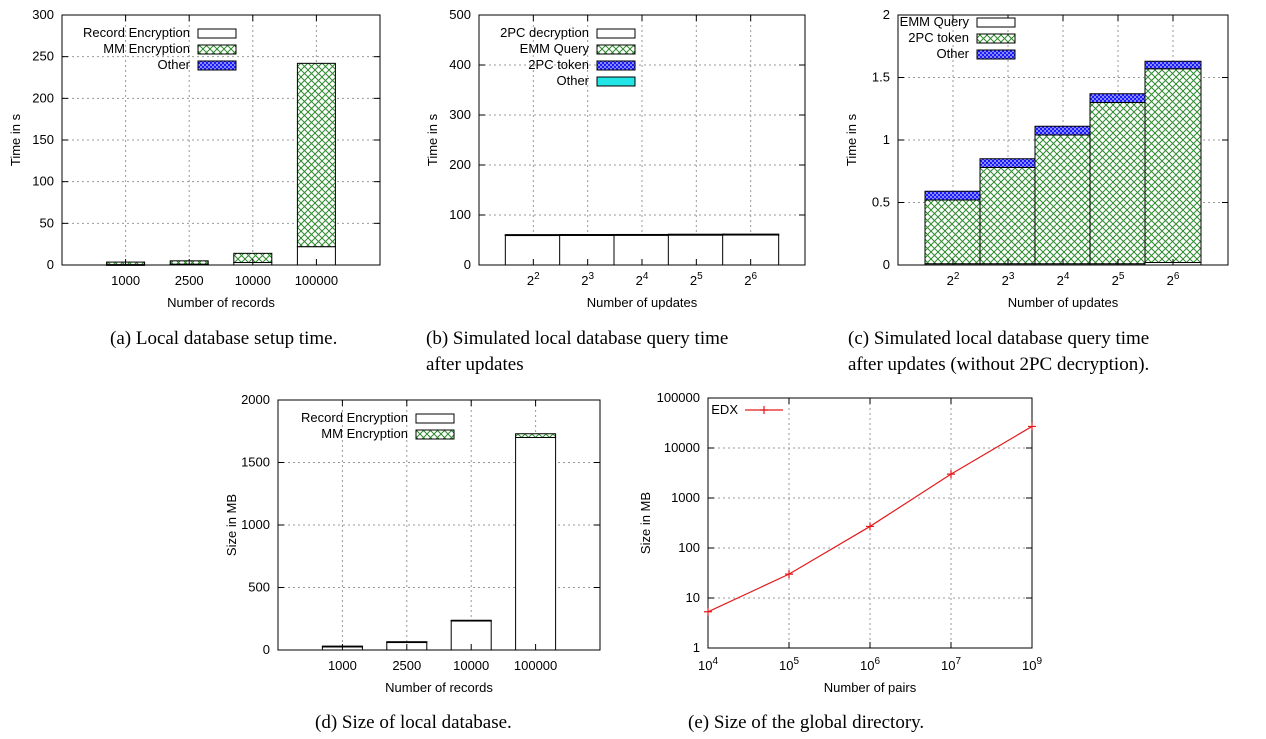 The image size is (1266, 739). Describe the element at coordinates (642, 279) in the screenshot. I see `x-tick-label: 24` at that location.